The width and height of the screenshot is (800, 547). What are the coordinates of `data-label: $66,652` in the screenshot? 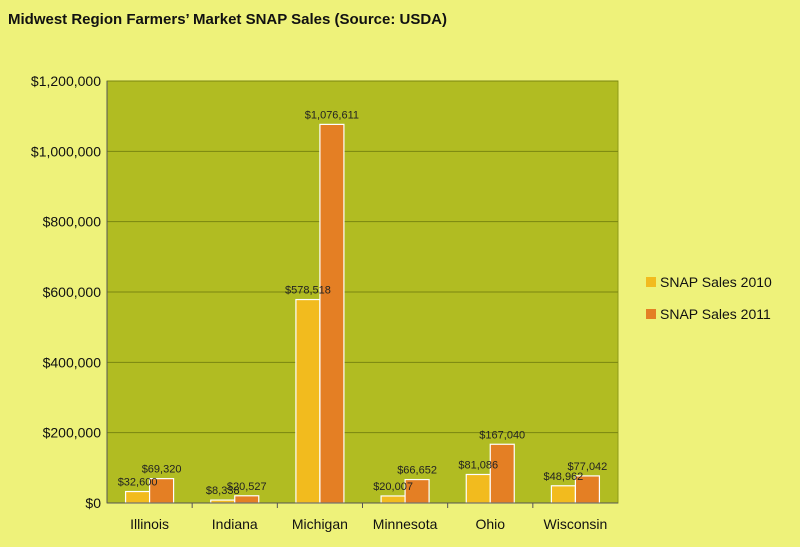 It's located at (417, 471).